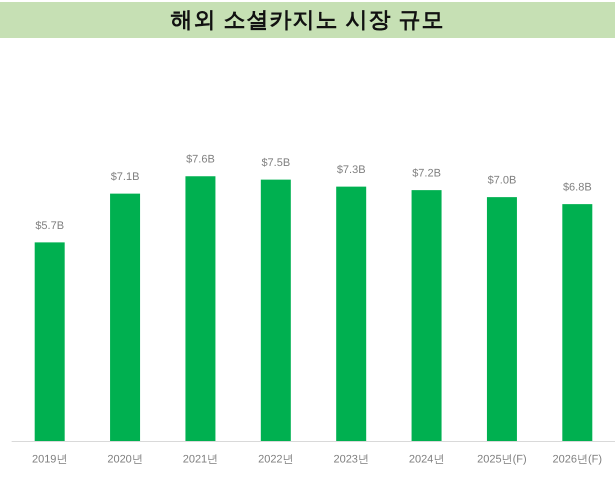 The height and width of the screenshot is (484, 615). Describe the element at coordinates (577, 460) in the screenshot. I see `x-tick-label: 2026년(F)` at that location.